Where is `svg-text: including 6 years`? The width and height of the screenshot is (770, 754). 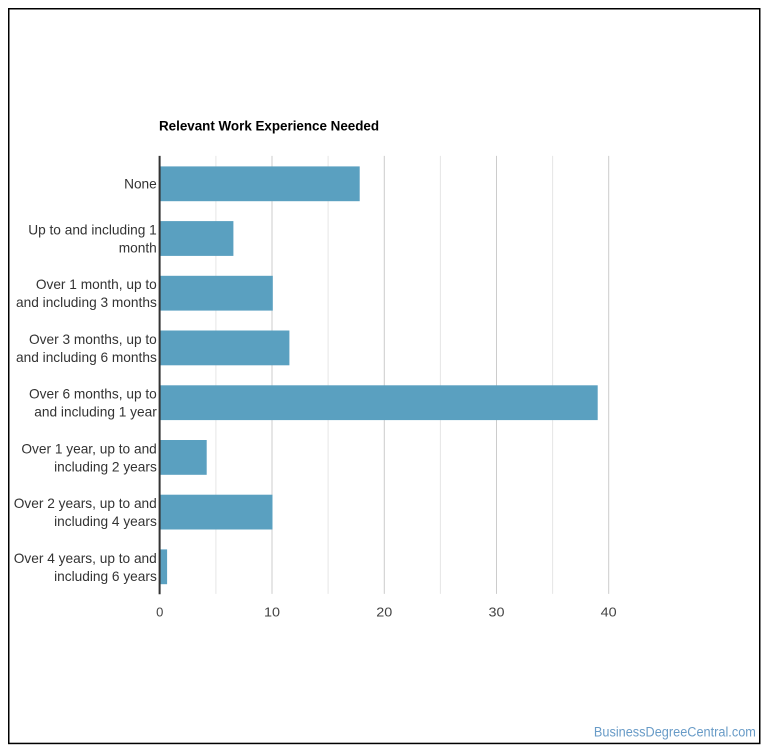 svg-text: including 6 years is located at coordinates (105, 576).